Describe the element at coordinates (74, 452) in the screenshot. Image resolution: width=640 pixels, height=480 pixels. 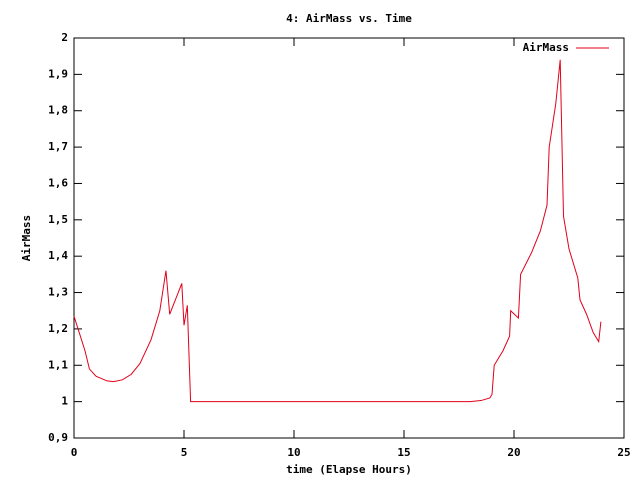
I see `x-tick-label: 0` at that location.